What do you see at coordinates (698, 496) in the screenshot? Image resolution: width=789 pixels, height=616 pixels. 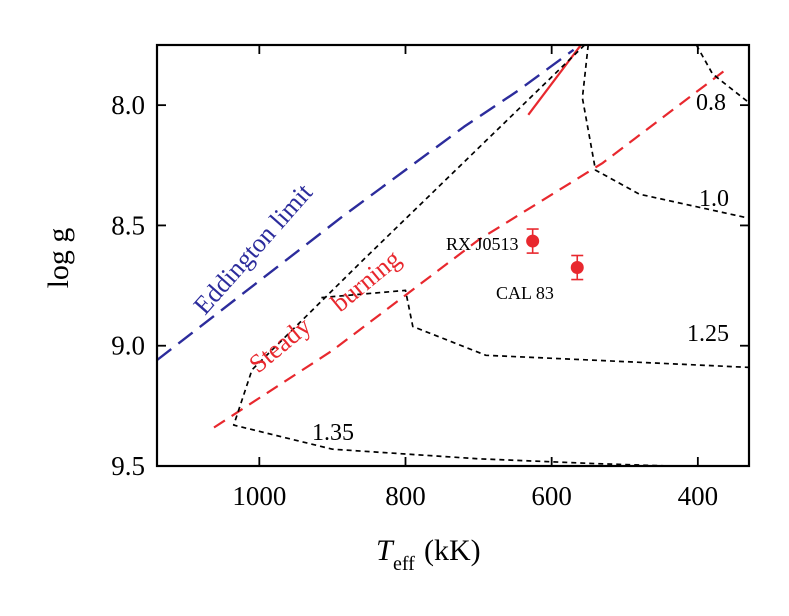 I see `x-tick-label: 400` at bounding box center [698, 496].